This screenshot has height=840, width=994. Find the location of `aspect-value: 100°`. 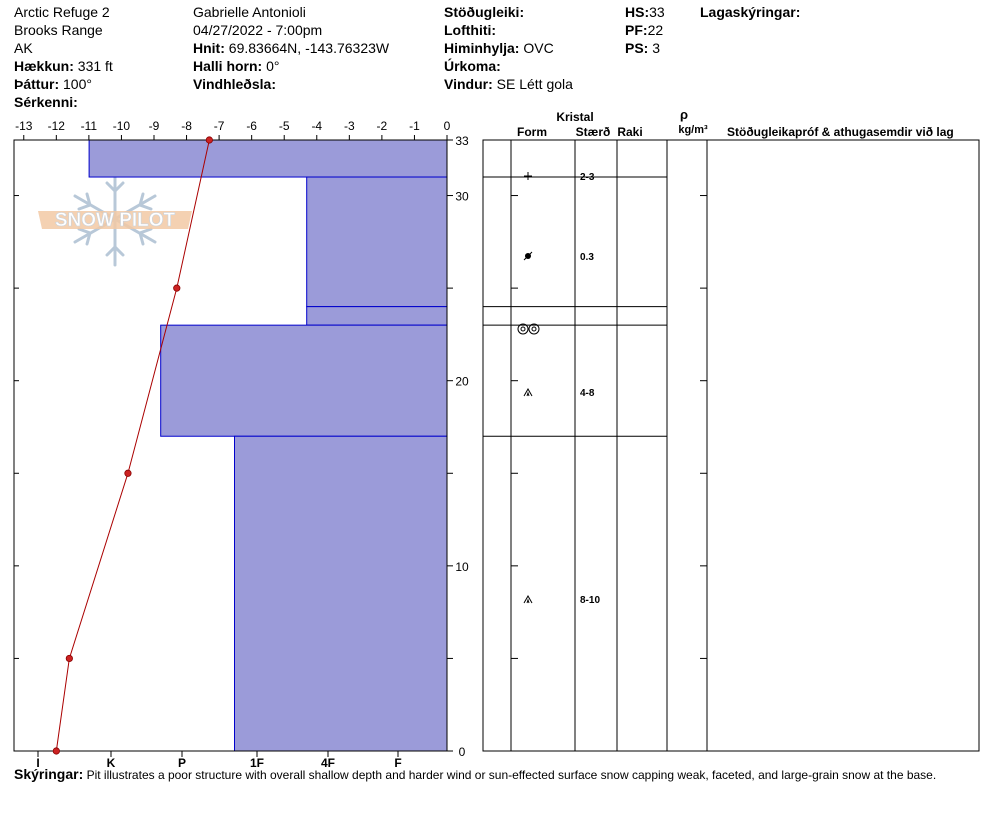

aspect-value: 100° is located at coordinates (77, 84).